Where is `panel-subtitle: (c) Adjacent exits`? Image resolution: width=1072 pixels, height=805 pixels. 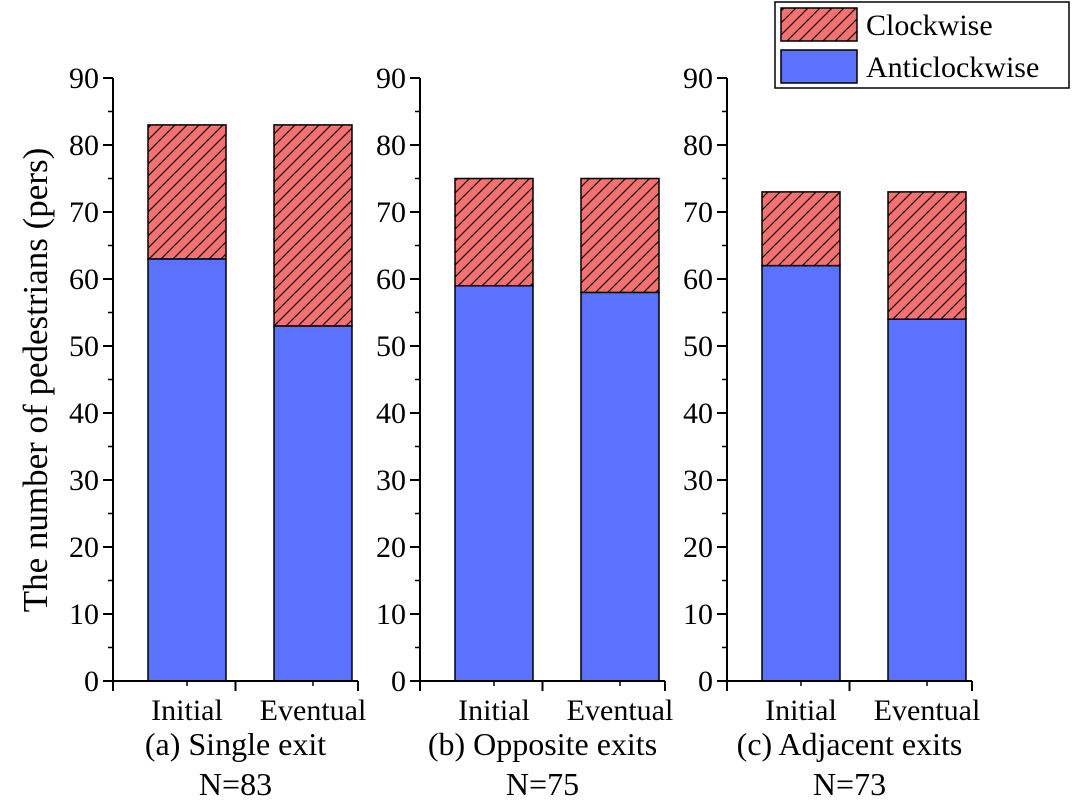 panel-subtitle: (c) Adjacent exits is located at coordinates (850, 744).